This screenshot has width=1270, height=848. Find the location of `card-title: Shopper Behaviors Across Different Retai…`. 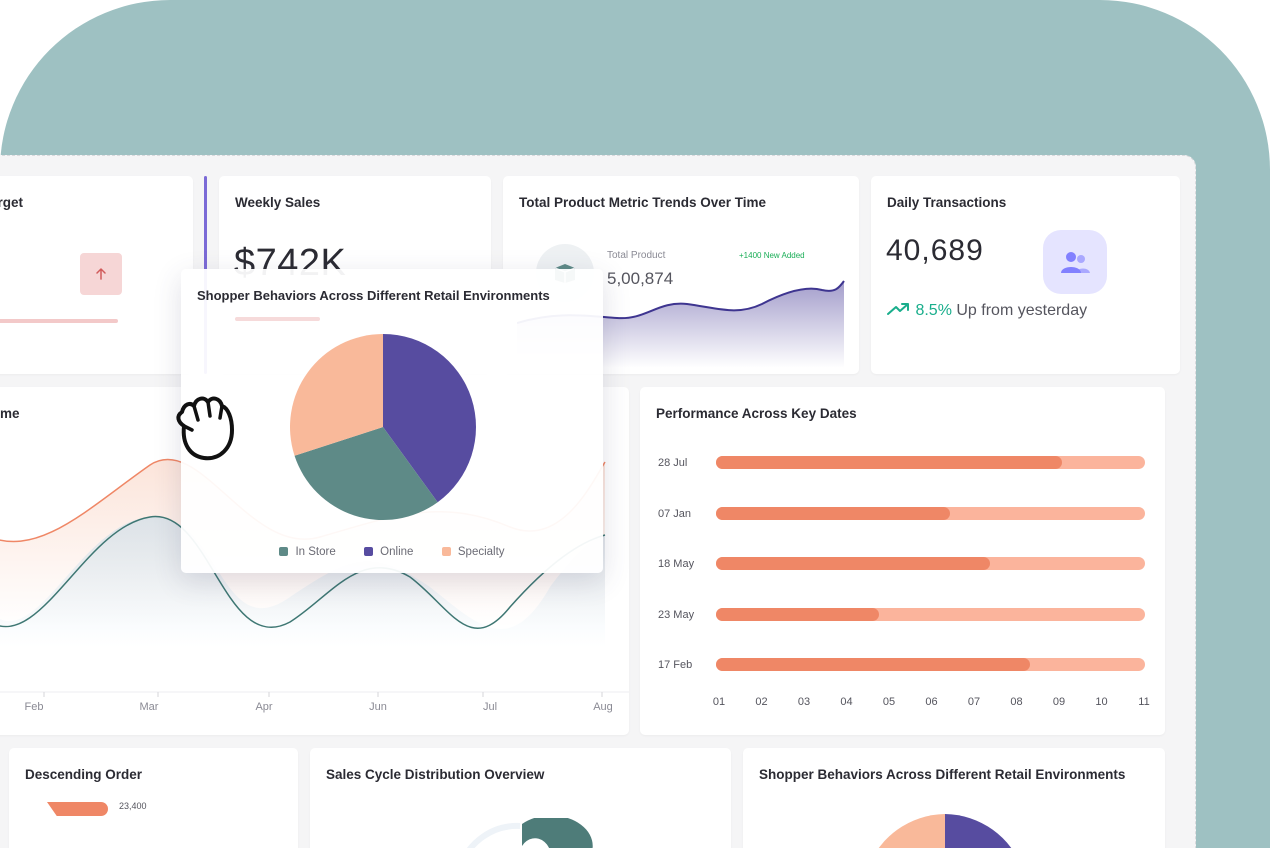

card-title: Shopper Behaviors Across Different Retai… is located at coordinates (942, 774).